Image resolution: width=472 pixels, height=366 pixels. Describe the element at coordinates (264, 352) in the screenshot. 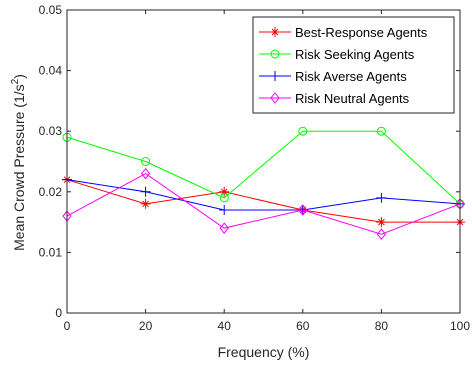

I see `x-axis-label: Frequency (%)` at that location.